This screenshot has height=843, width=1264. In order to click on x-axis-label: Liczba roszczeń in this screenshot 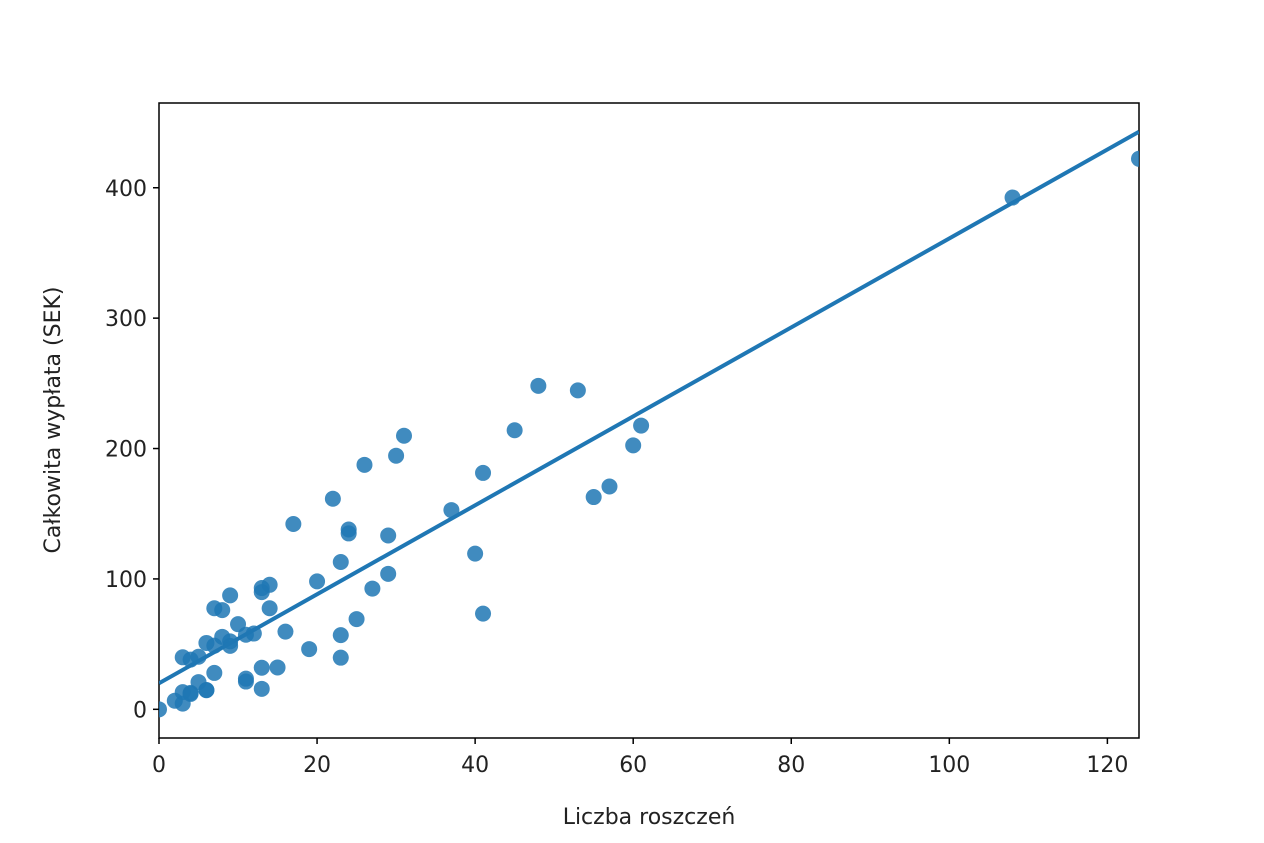, I will do `click(649, 817)`.